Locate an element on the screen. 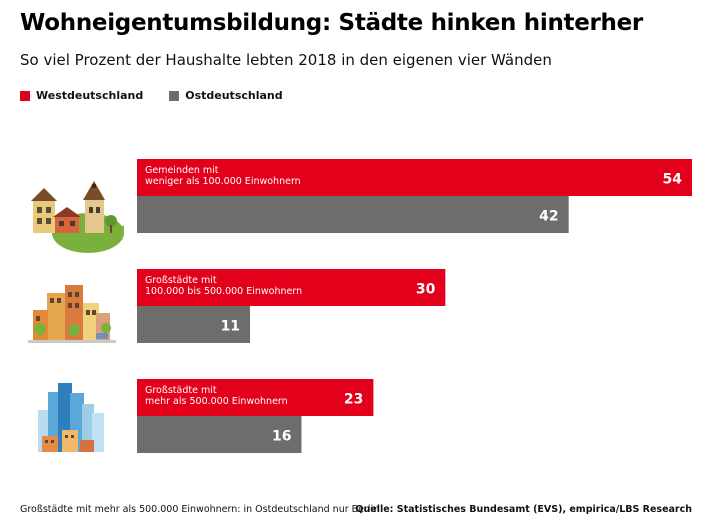 This screenshot has height=531, width=710. legend-item-east: Ostdeutschland is located at coordinates (226, 95).